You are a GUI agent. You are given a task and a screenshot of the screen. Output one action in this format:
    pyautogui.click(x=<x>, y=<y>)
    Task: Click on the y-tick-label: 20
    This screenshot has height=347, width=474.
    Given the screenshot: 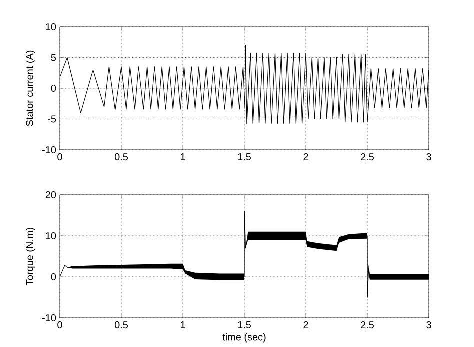 What is the action you would take?
    pyautogui.click(x=51, y=195)
    